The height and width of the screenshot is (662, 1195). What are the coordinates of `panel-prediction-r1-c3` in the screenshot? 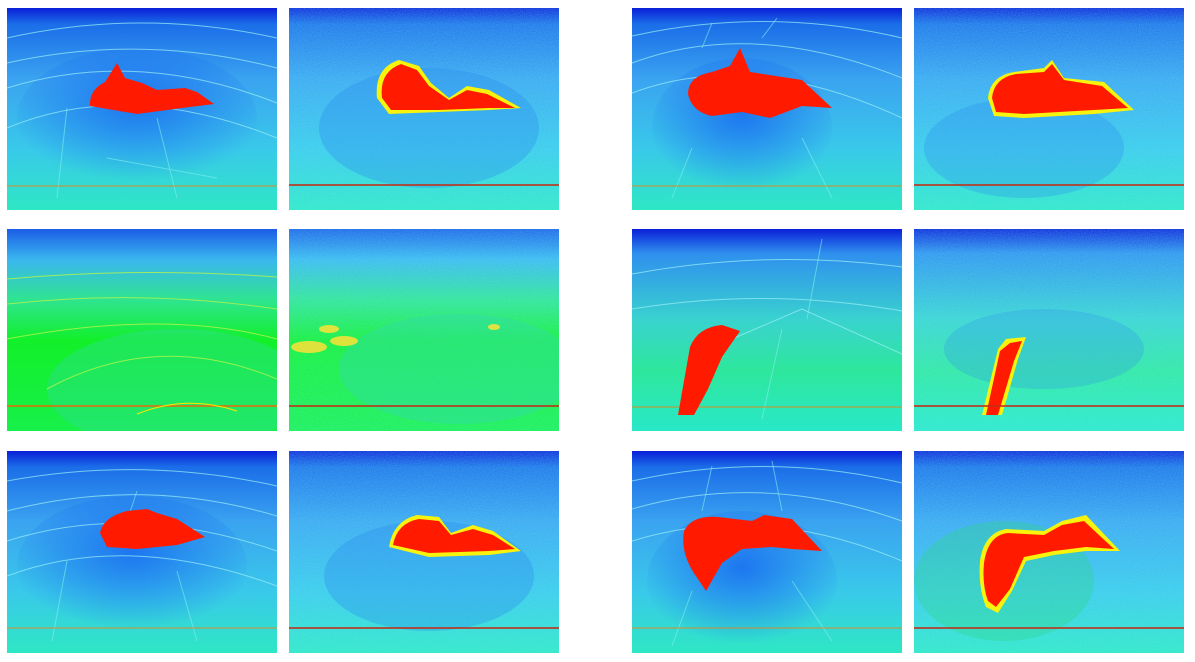 It's located at (1049, 330).